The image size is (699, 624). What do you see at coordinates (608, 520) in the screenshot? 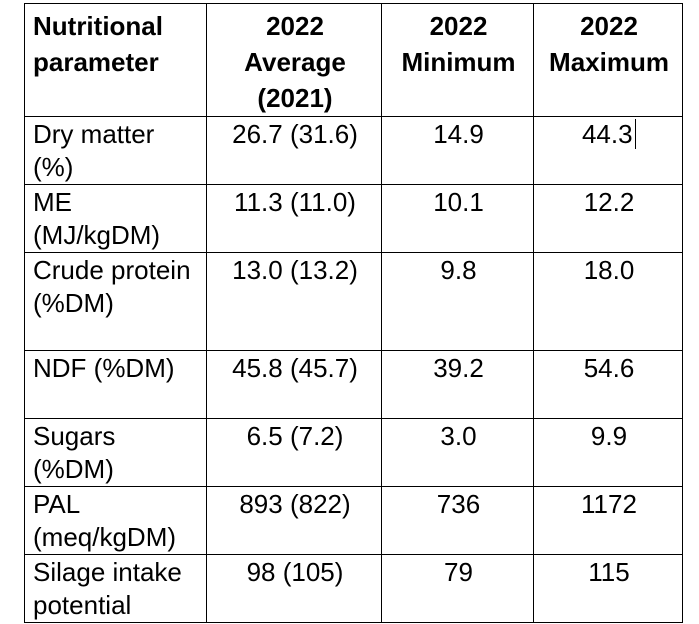
I see `cell-maximum: 1172` at bounding box center [608, 520].